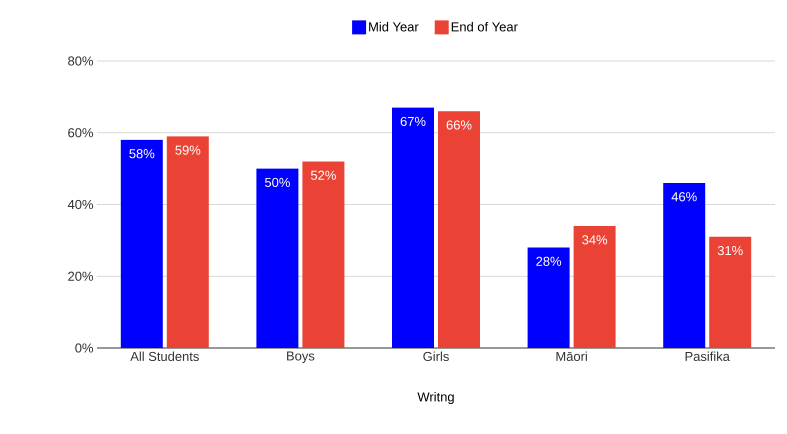 This screenshot has width=787, height=434. I want to click on y-tick-label: 0%, so click(84, 348).